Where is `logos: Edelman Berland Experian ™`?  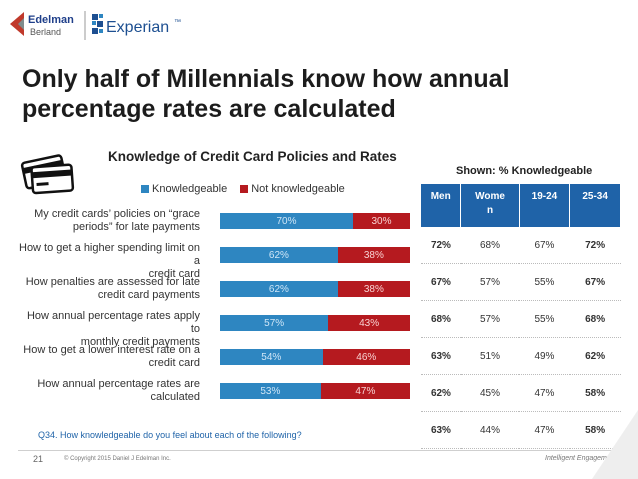
logos: Edelman Berland Experian ™ is located at coordinates (95, 25).